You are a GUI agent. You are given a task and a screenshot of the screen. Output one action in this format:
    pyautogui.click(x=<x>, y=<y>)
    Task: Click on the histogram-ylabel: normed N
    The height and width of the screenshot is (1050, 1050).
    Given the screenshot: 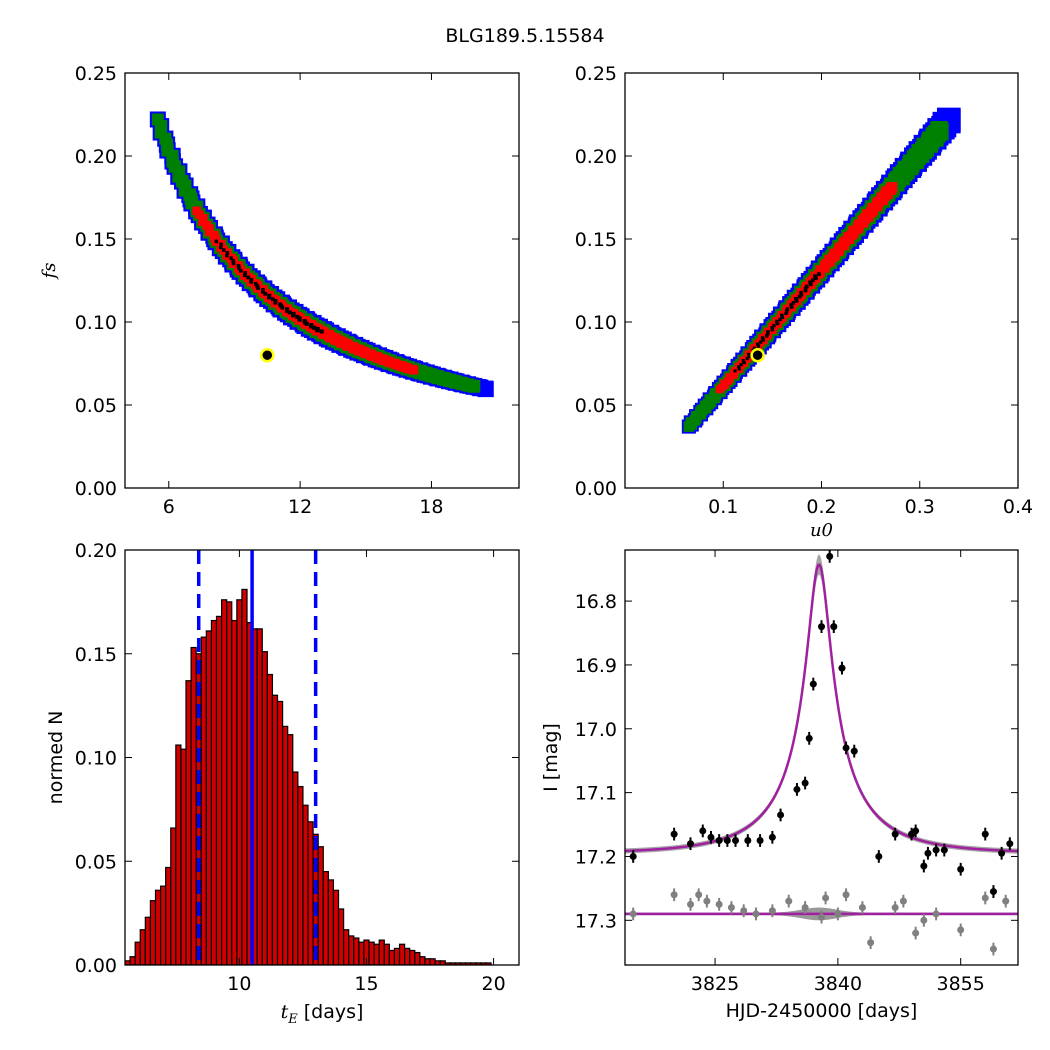 What is the action you would take?
    pyautogui.click(x=56, y=758)
    